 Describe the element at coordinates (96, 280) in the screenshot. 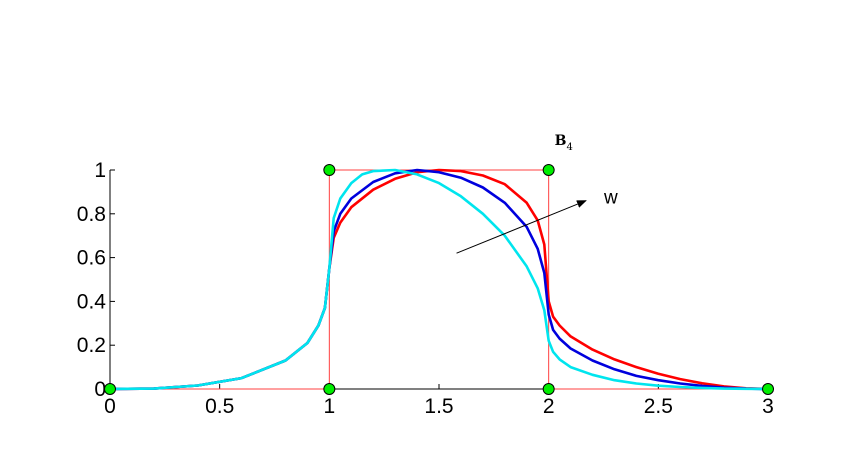

I see `y-ticks: 0 0.2 0.4 0.6 0.8 1` at that location.